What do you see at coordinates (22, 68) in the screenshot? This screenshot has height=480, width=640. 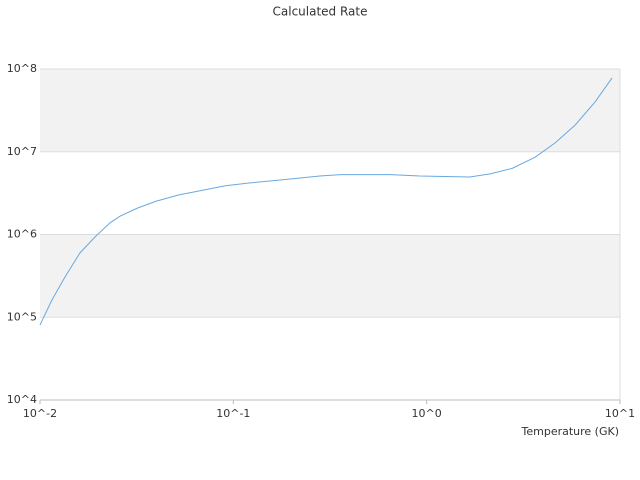 I see `y-tick-label: 10^8` at bounding box center [22, 68].